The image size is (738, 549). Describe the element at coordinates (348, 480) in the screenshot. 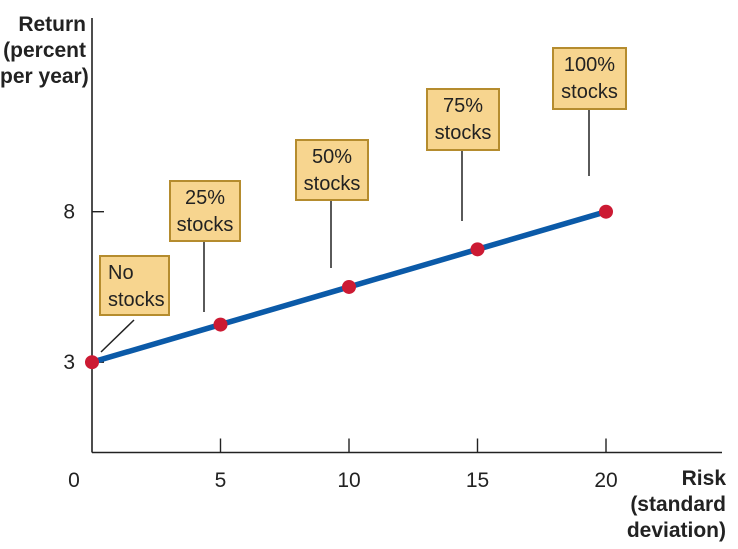

I see `x-tick-label: 10` at that location.